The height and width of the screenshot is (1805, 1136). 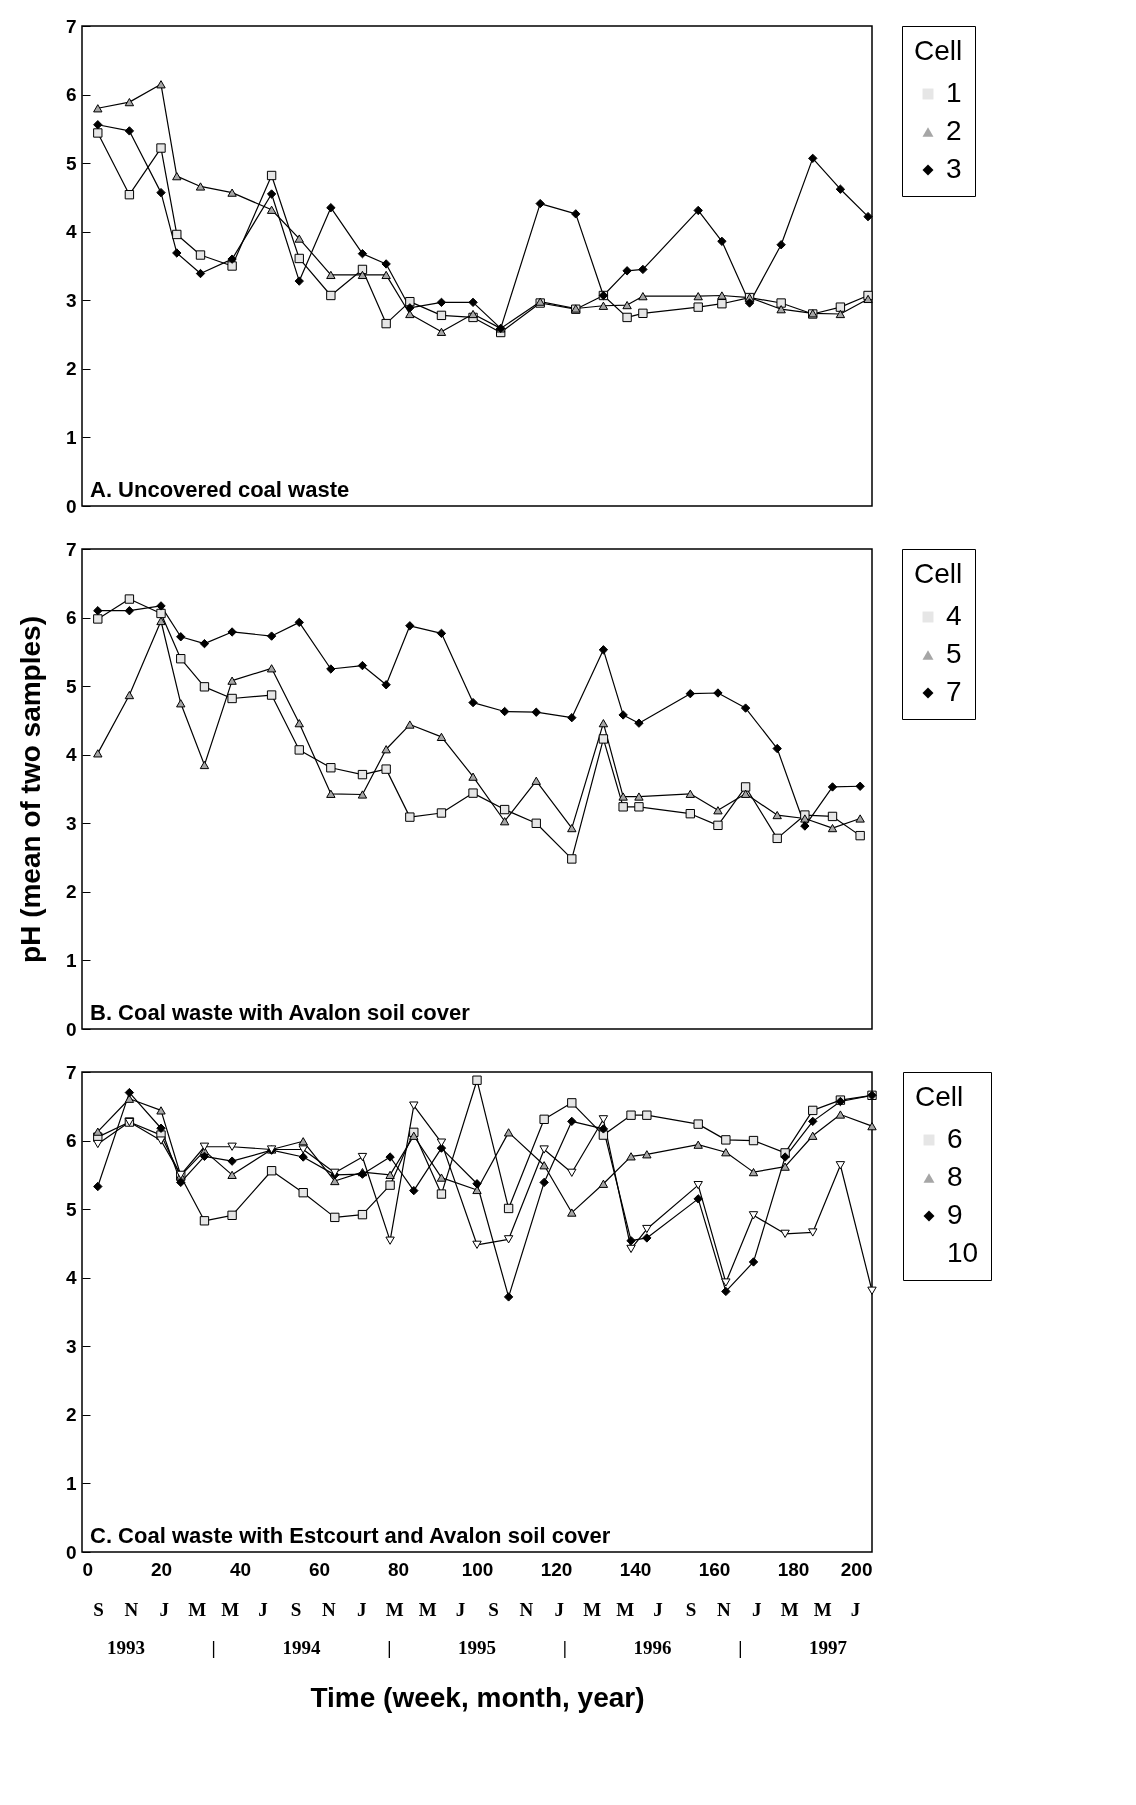 What do you see at coordinates (161, 1569) in the screenshot?
I see `x-tick-label: 20` at bounding box center [161, 1569].